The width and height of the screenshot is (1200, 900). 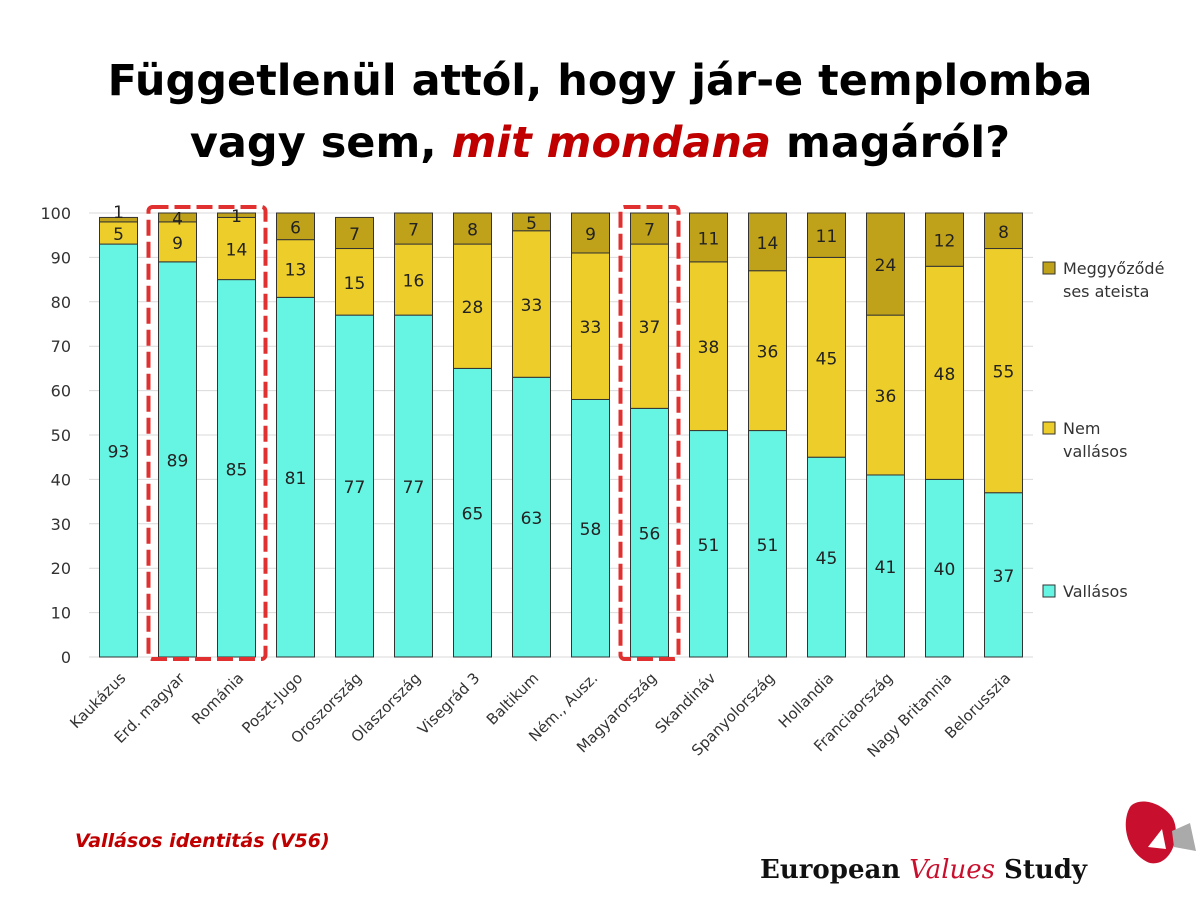 What do you see at coordinates (1106, 291) in the screenshot?
I see `legend-label: ses ateista` at bounding box center [1106, 291].